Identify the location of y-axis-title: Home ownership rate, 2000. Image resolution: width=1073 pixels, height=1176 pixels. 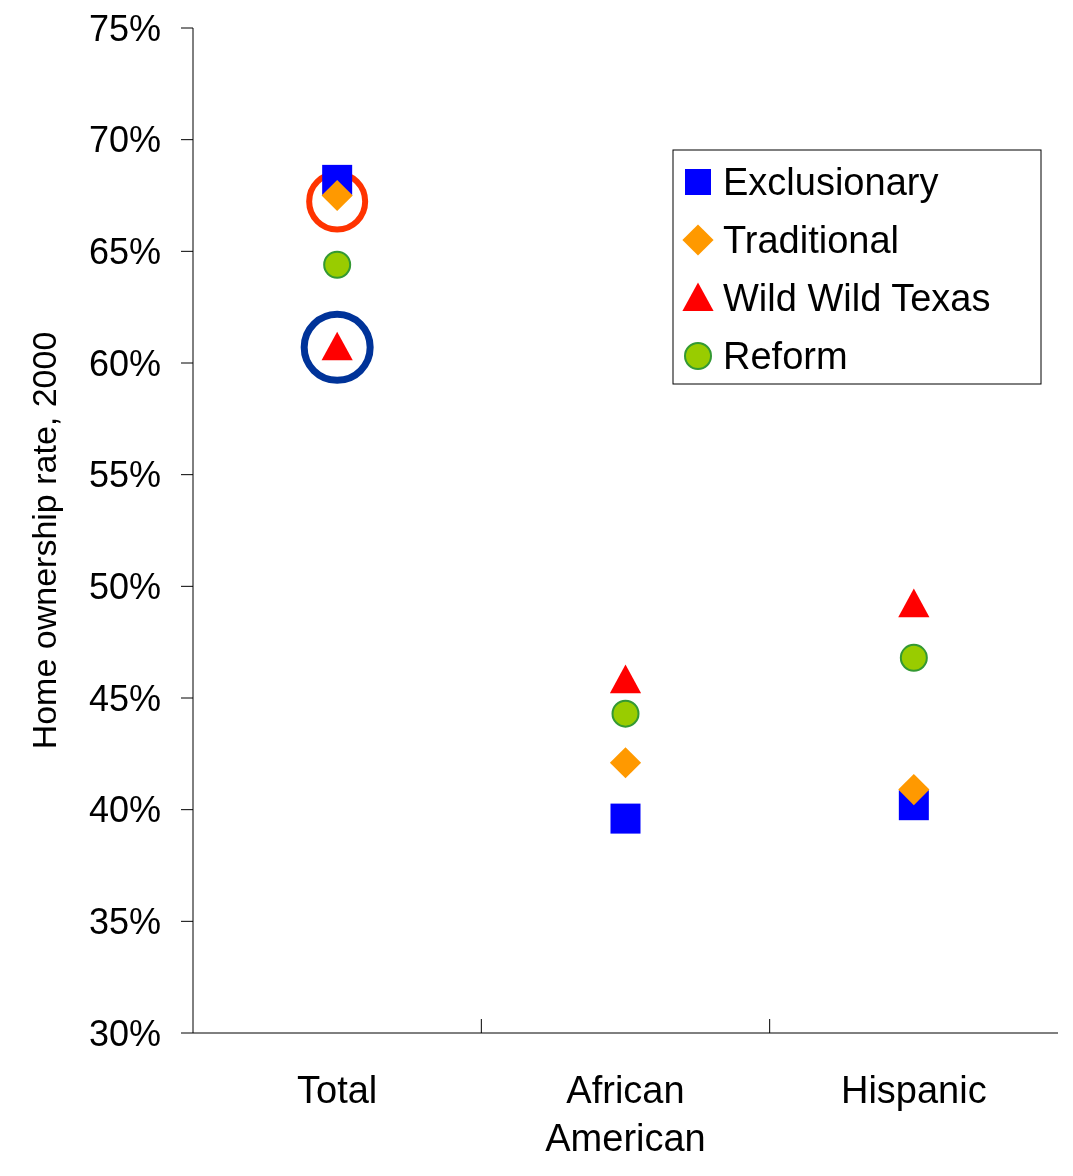
(44, 540).